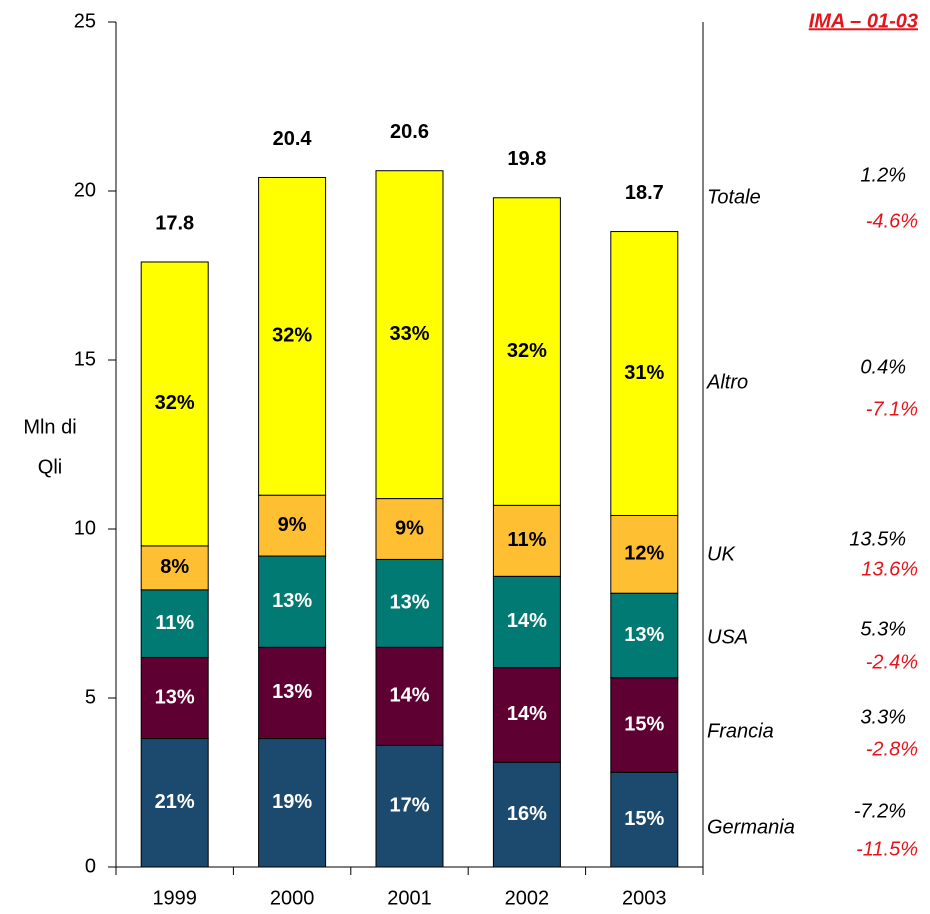 Image resolution: width=930 pixels, height=914 pixels. What do you see at coordinates (889, 569) in the screenshot?
I see `growth-label: 13.6%` at bounding box center [889, 569].